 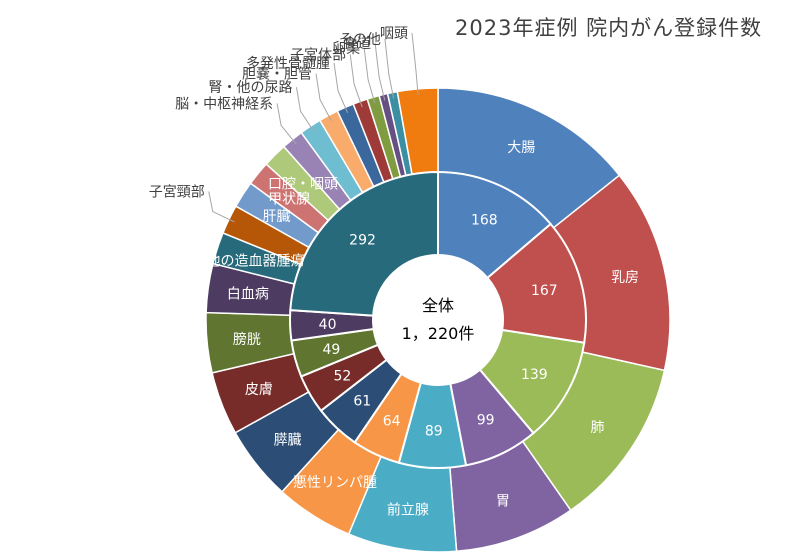 What do you see at coordinates (434, 431) in the screenshot?
I see `inner-value-label-4: 89` at bounding box center [434, 431].